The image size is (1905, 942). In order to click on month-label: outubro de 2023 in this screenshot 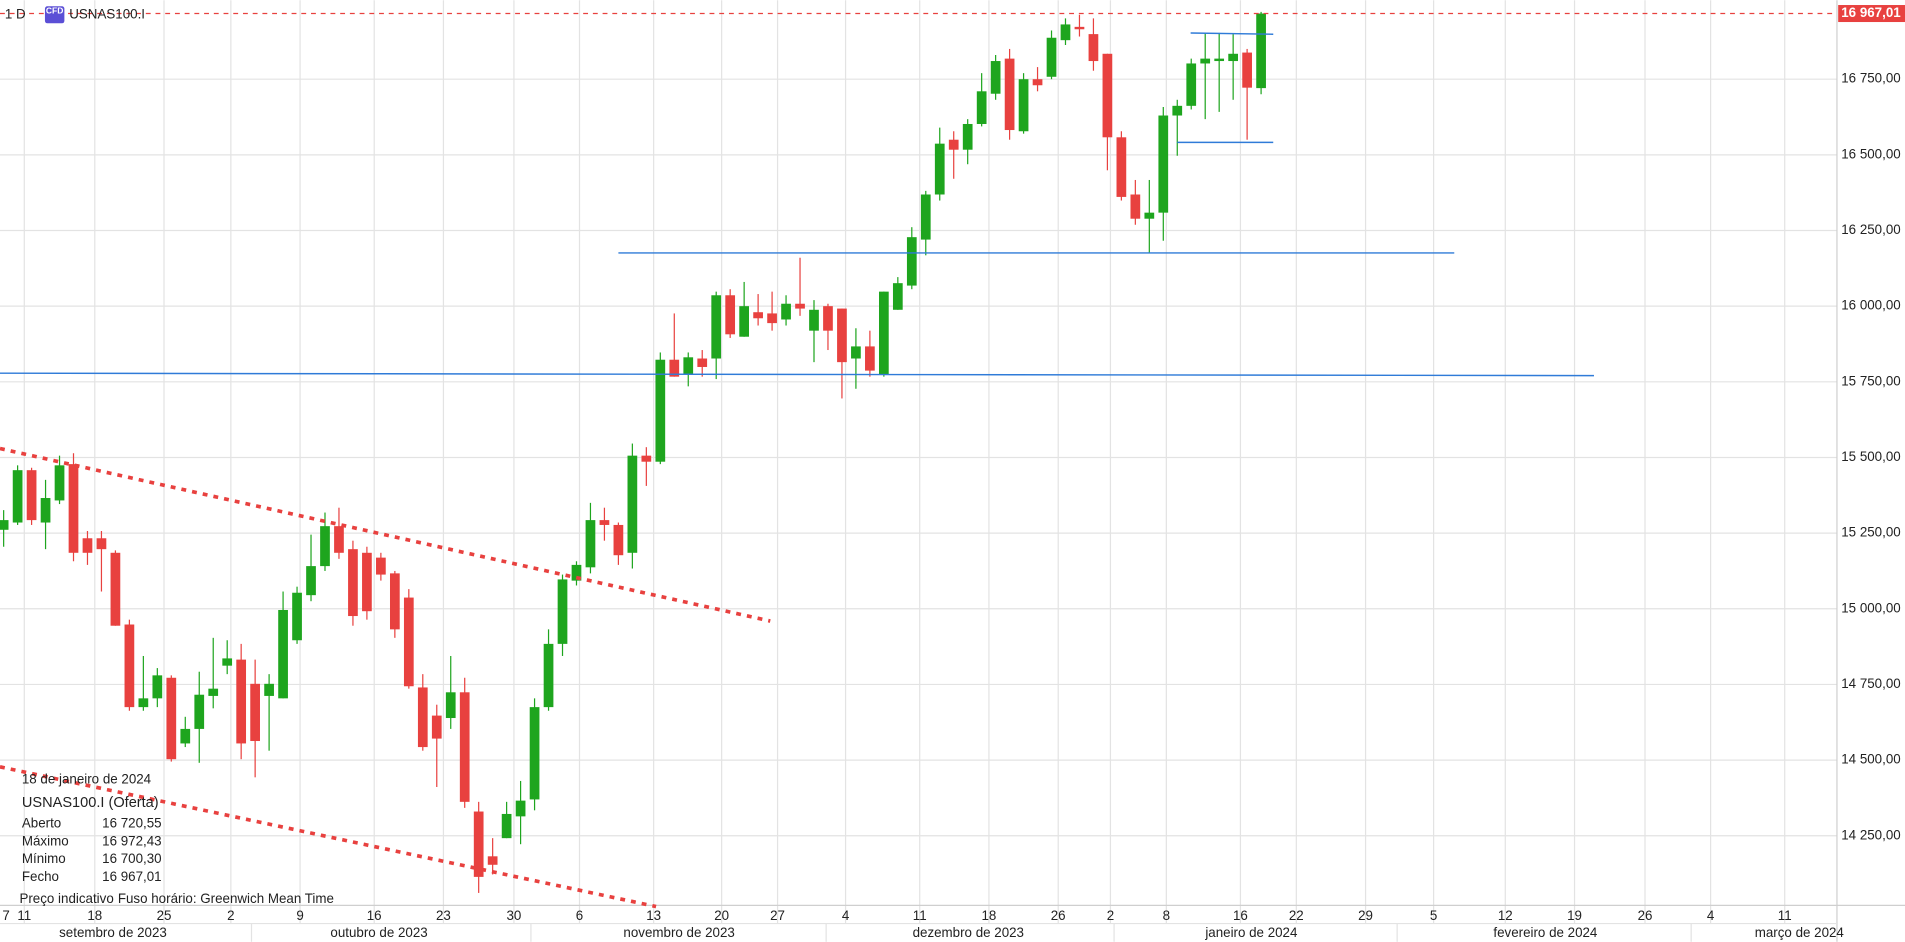, I will do `click(378, 932)`.